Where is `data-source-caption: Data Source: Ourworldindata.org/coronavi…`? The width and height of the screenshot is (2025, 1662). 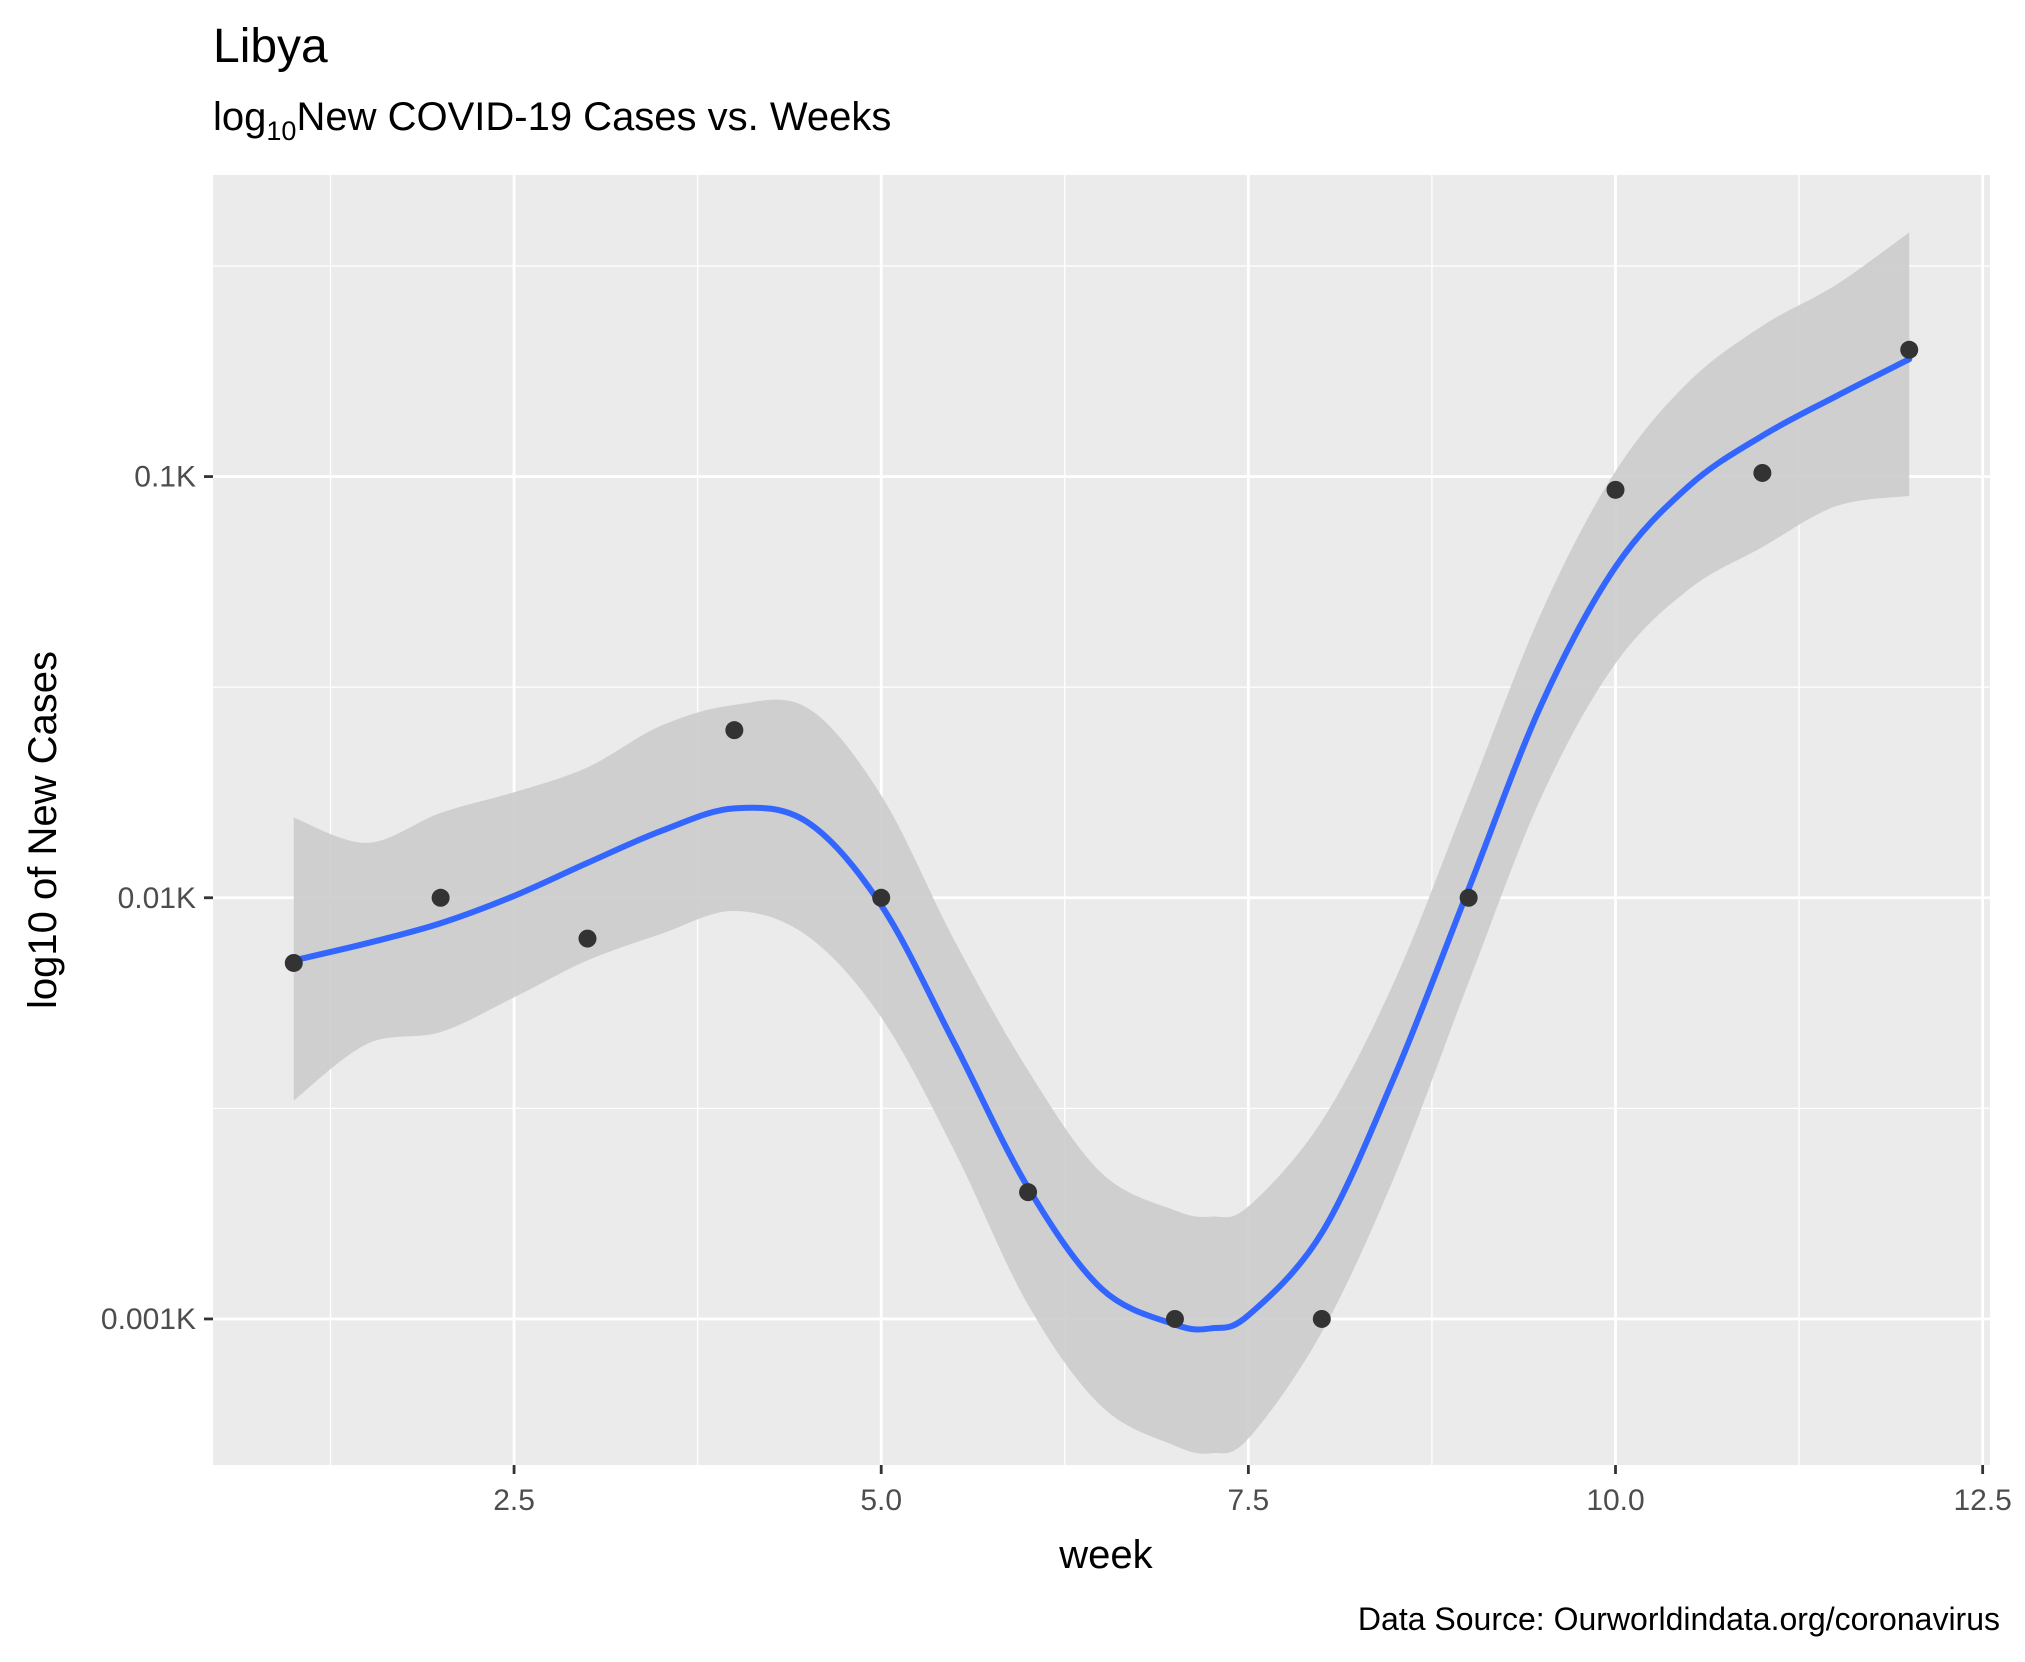 data-source-caption: Data Source: Ourworldindata.org/coronavi… is located at coordinates (1679, 1619).